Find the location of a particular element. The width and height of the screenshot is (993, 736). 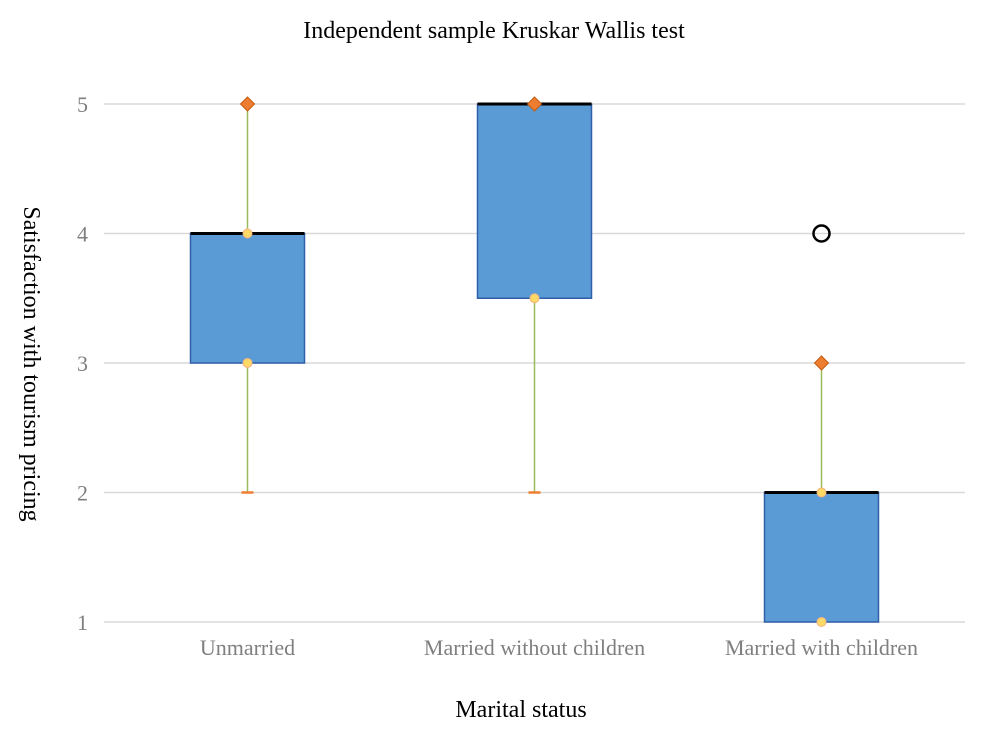

y-tick-labels: 1 2 3 4 5 is located at coordinates (82, 363).